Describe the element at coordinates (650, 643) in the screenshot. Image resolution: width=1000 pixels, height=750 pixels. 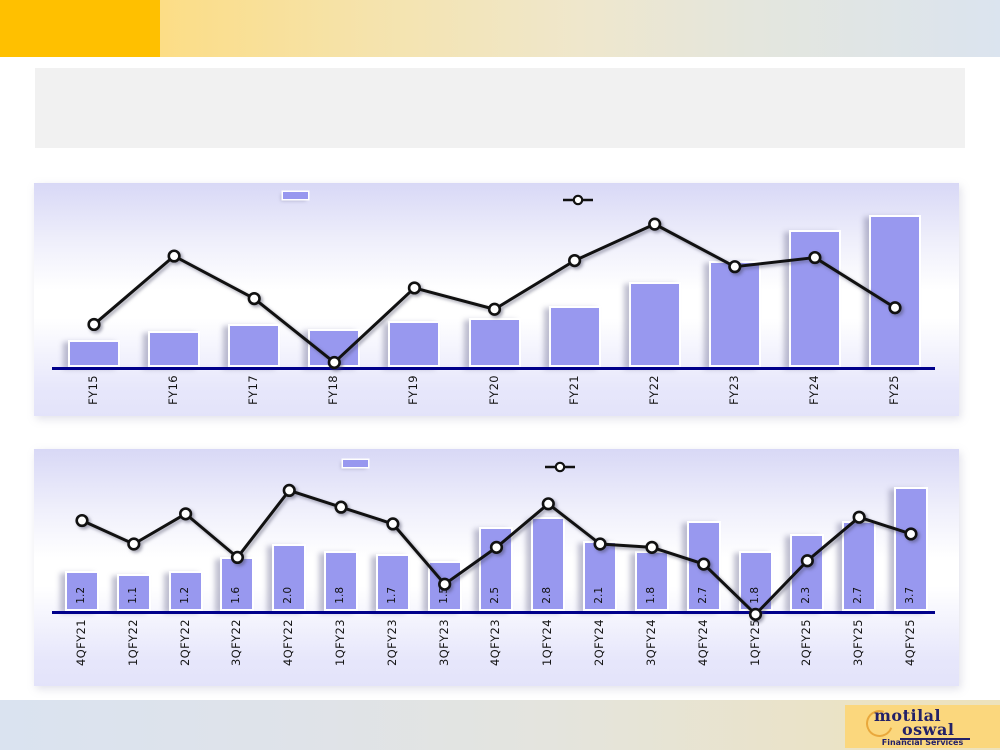
I see `x-axis-label: 3QFY24` at that location.